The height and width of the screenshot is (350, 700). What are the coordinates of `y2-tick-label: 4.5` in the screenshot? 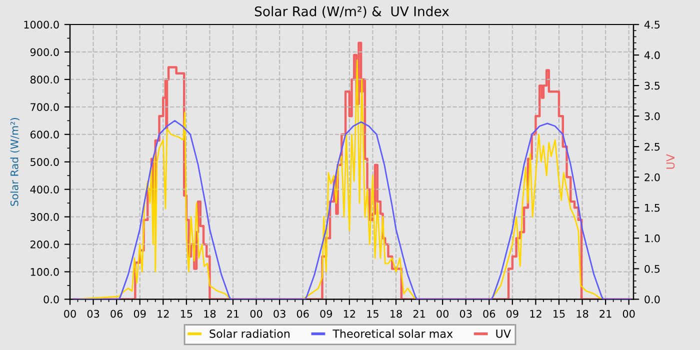 It's located at (652, 24).